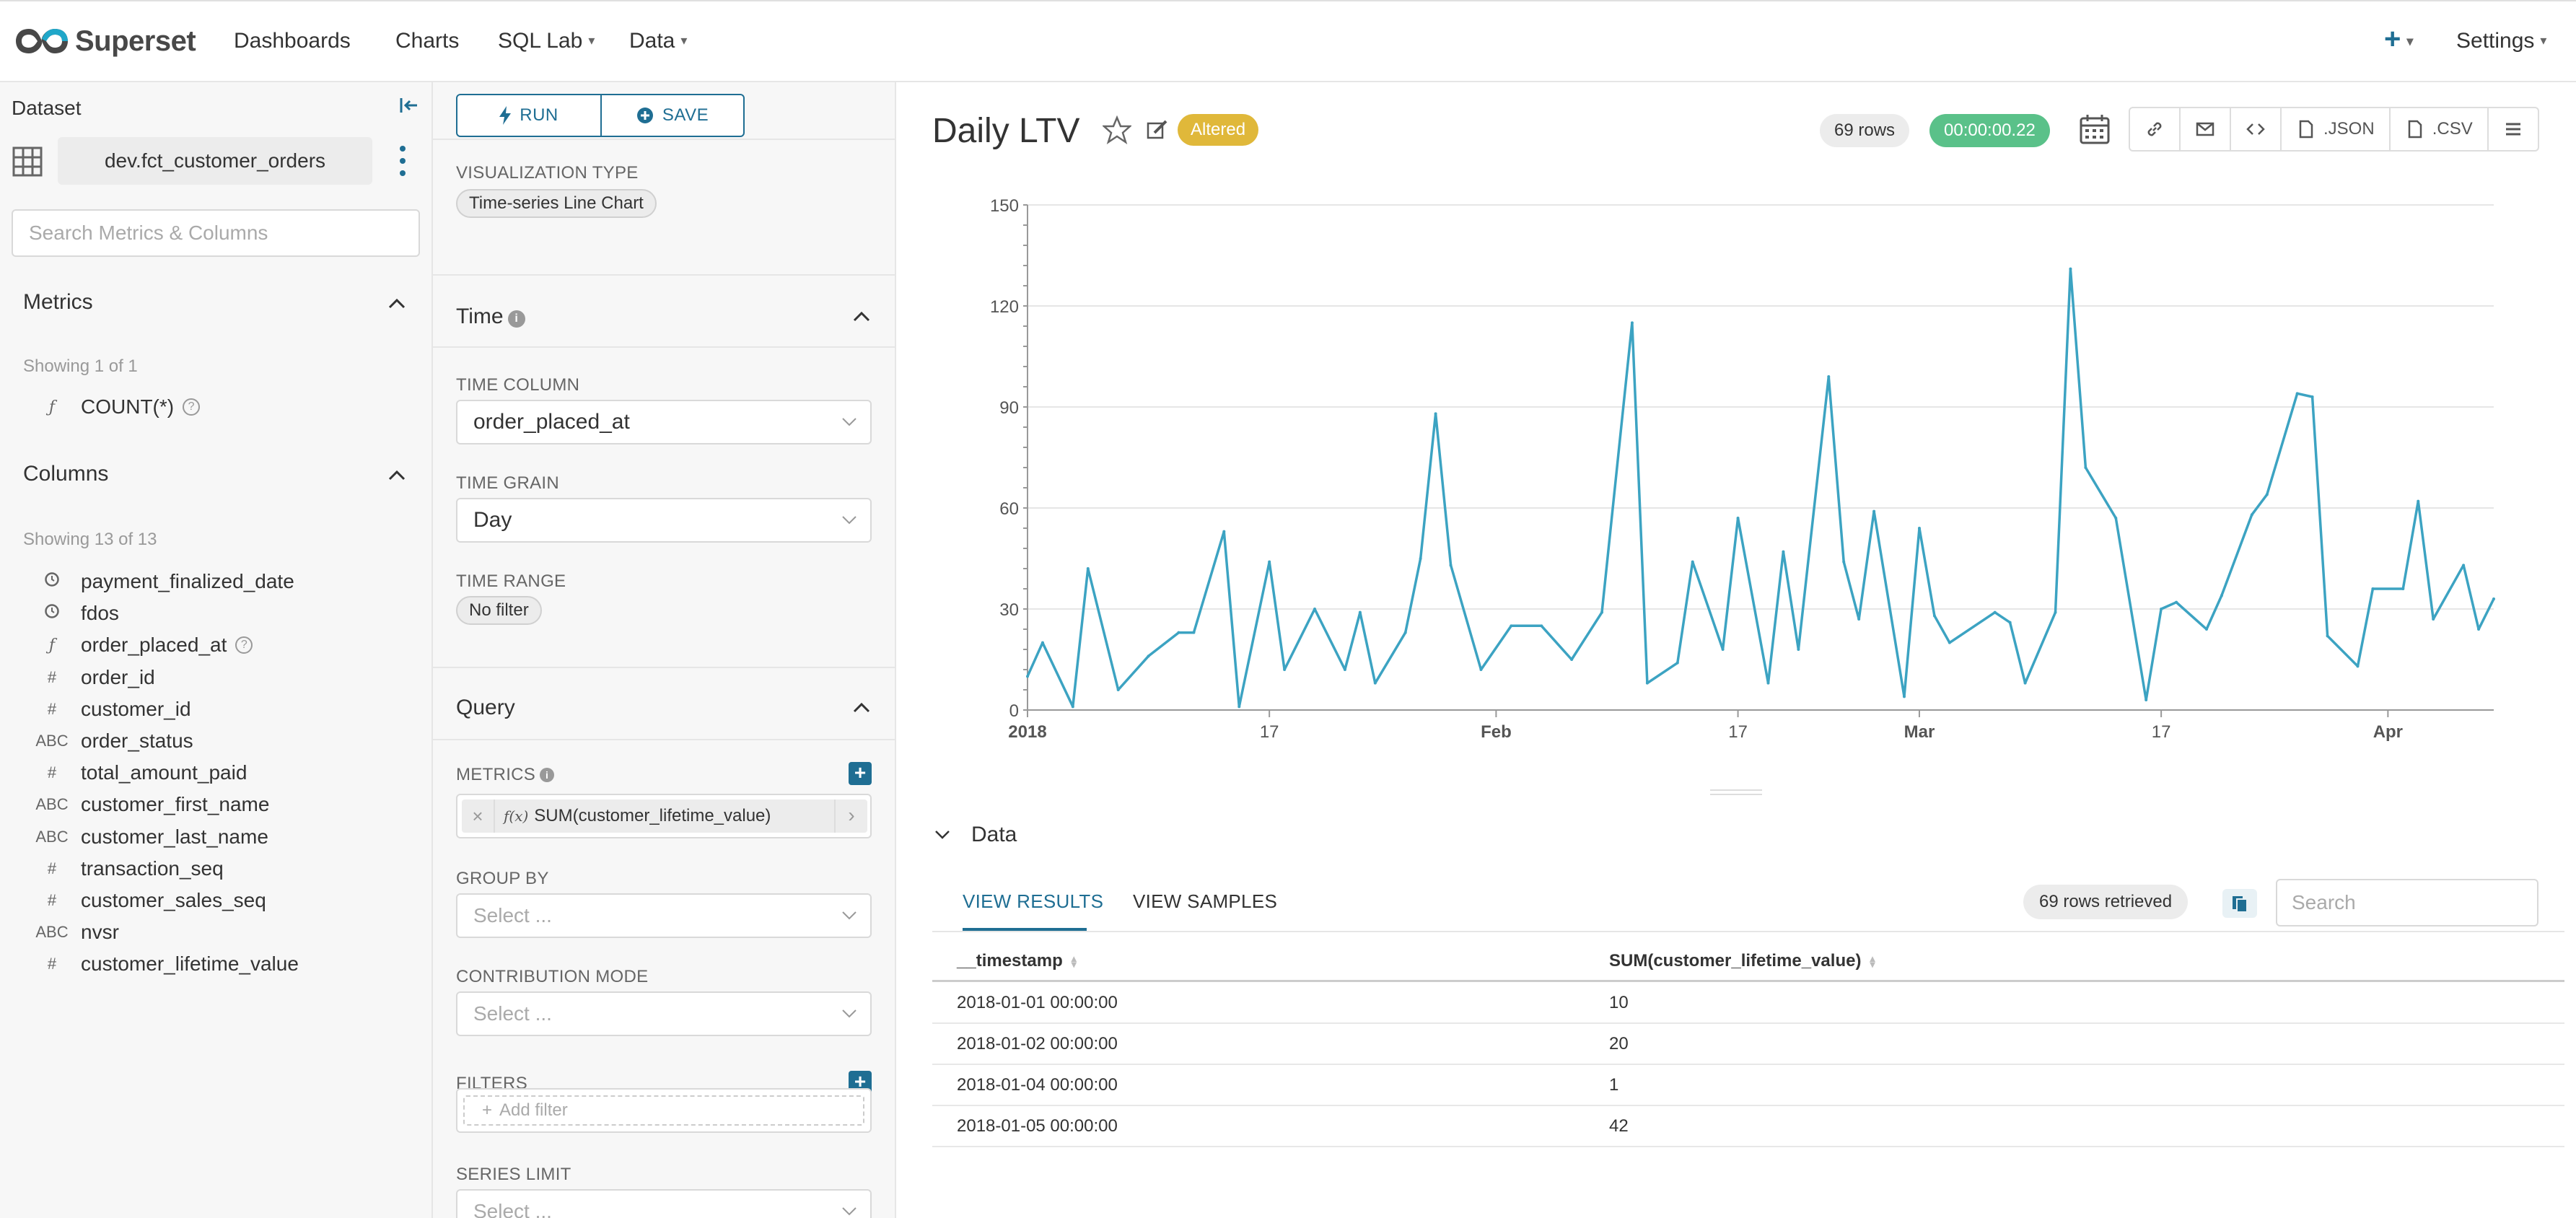  Describe the element at coordinates (2501, 41) in the screenshot. I see `nav-settings: Settings ▾` at that location.